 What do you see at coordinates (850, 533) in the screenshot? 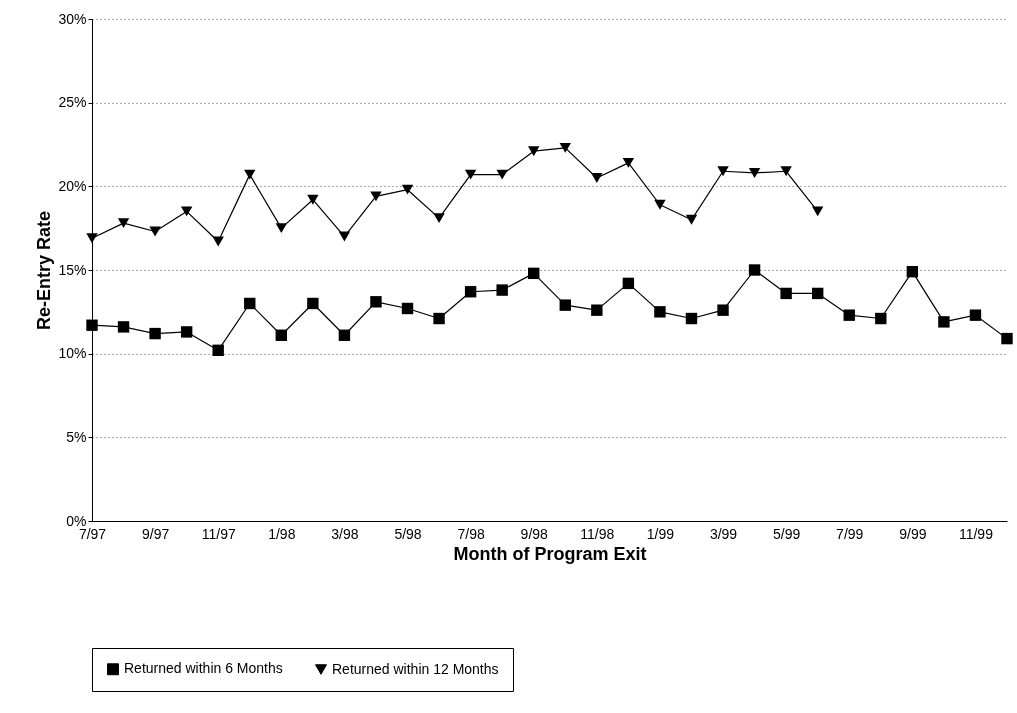
I see `x-tick-label: 7/99` at bounding box center [850, 533].